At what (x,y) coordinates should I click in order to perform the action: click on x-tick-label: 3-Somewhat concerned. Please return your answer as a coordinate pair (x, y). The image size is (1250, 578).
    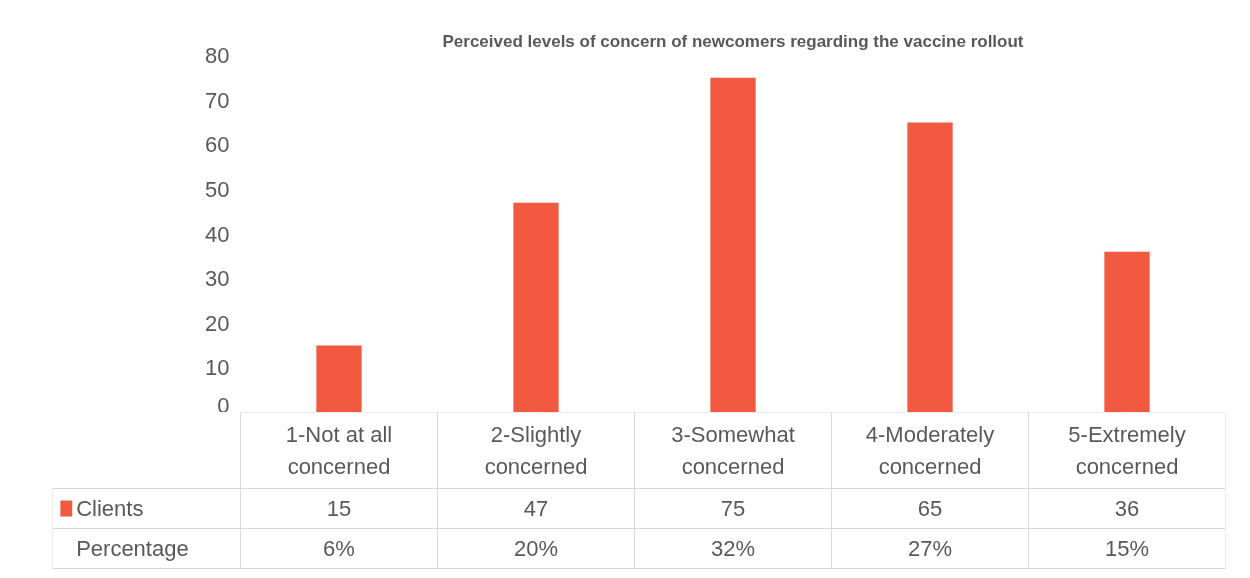
    Looking at the image, I should click on (733, 450).